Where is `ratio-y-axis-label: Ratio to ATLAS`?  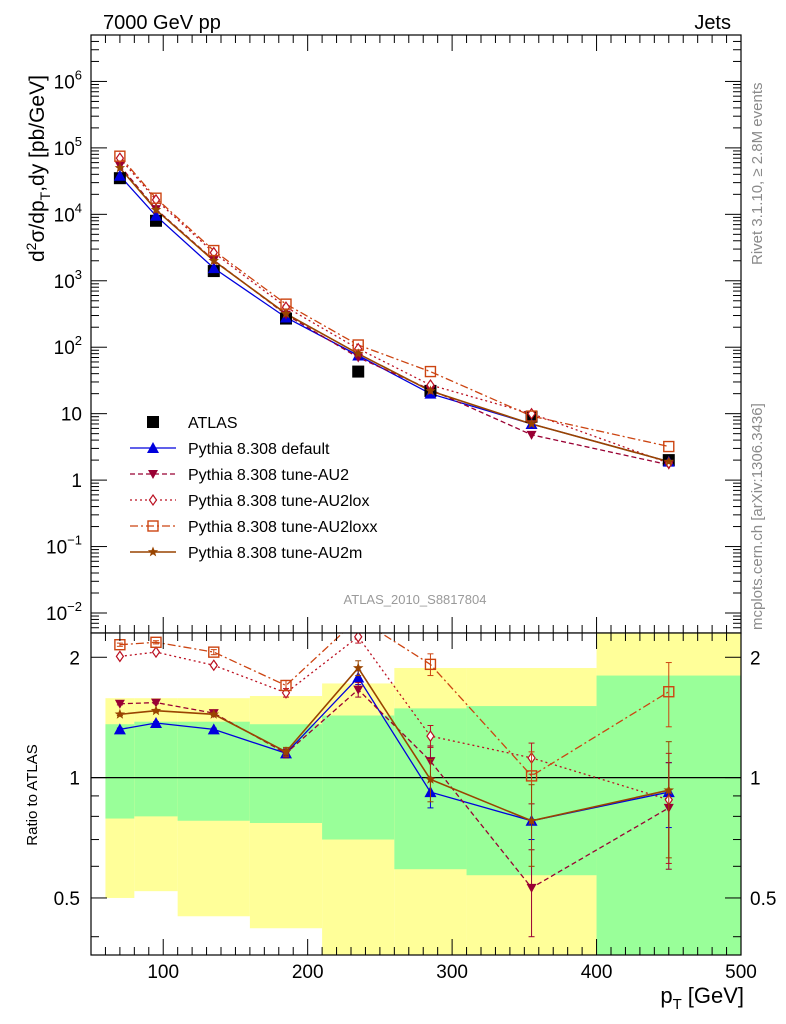
ratio-y-axis-label: Ratio to ATLAS is located at coordinates (32, 794).